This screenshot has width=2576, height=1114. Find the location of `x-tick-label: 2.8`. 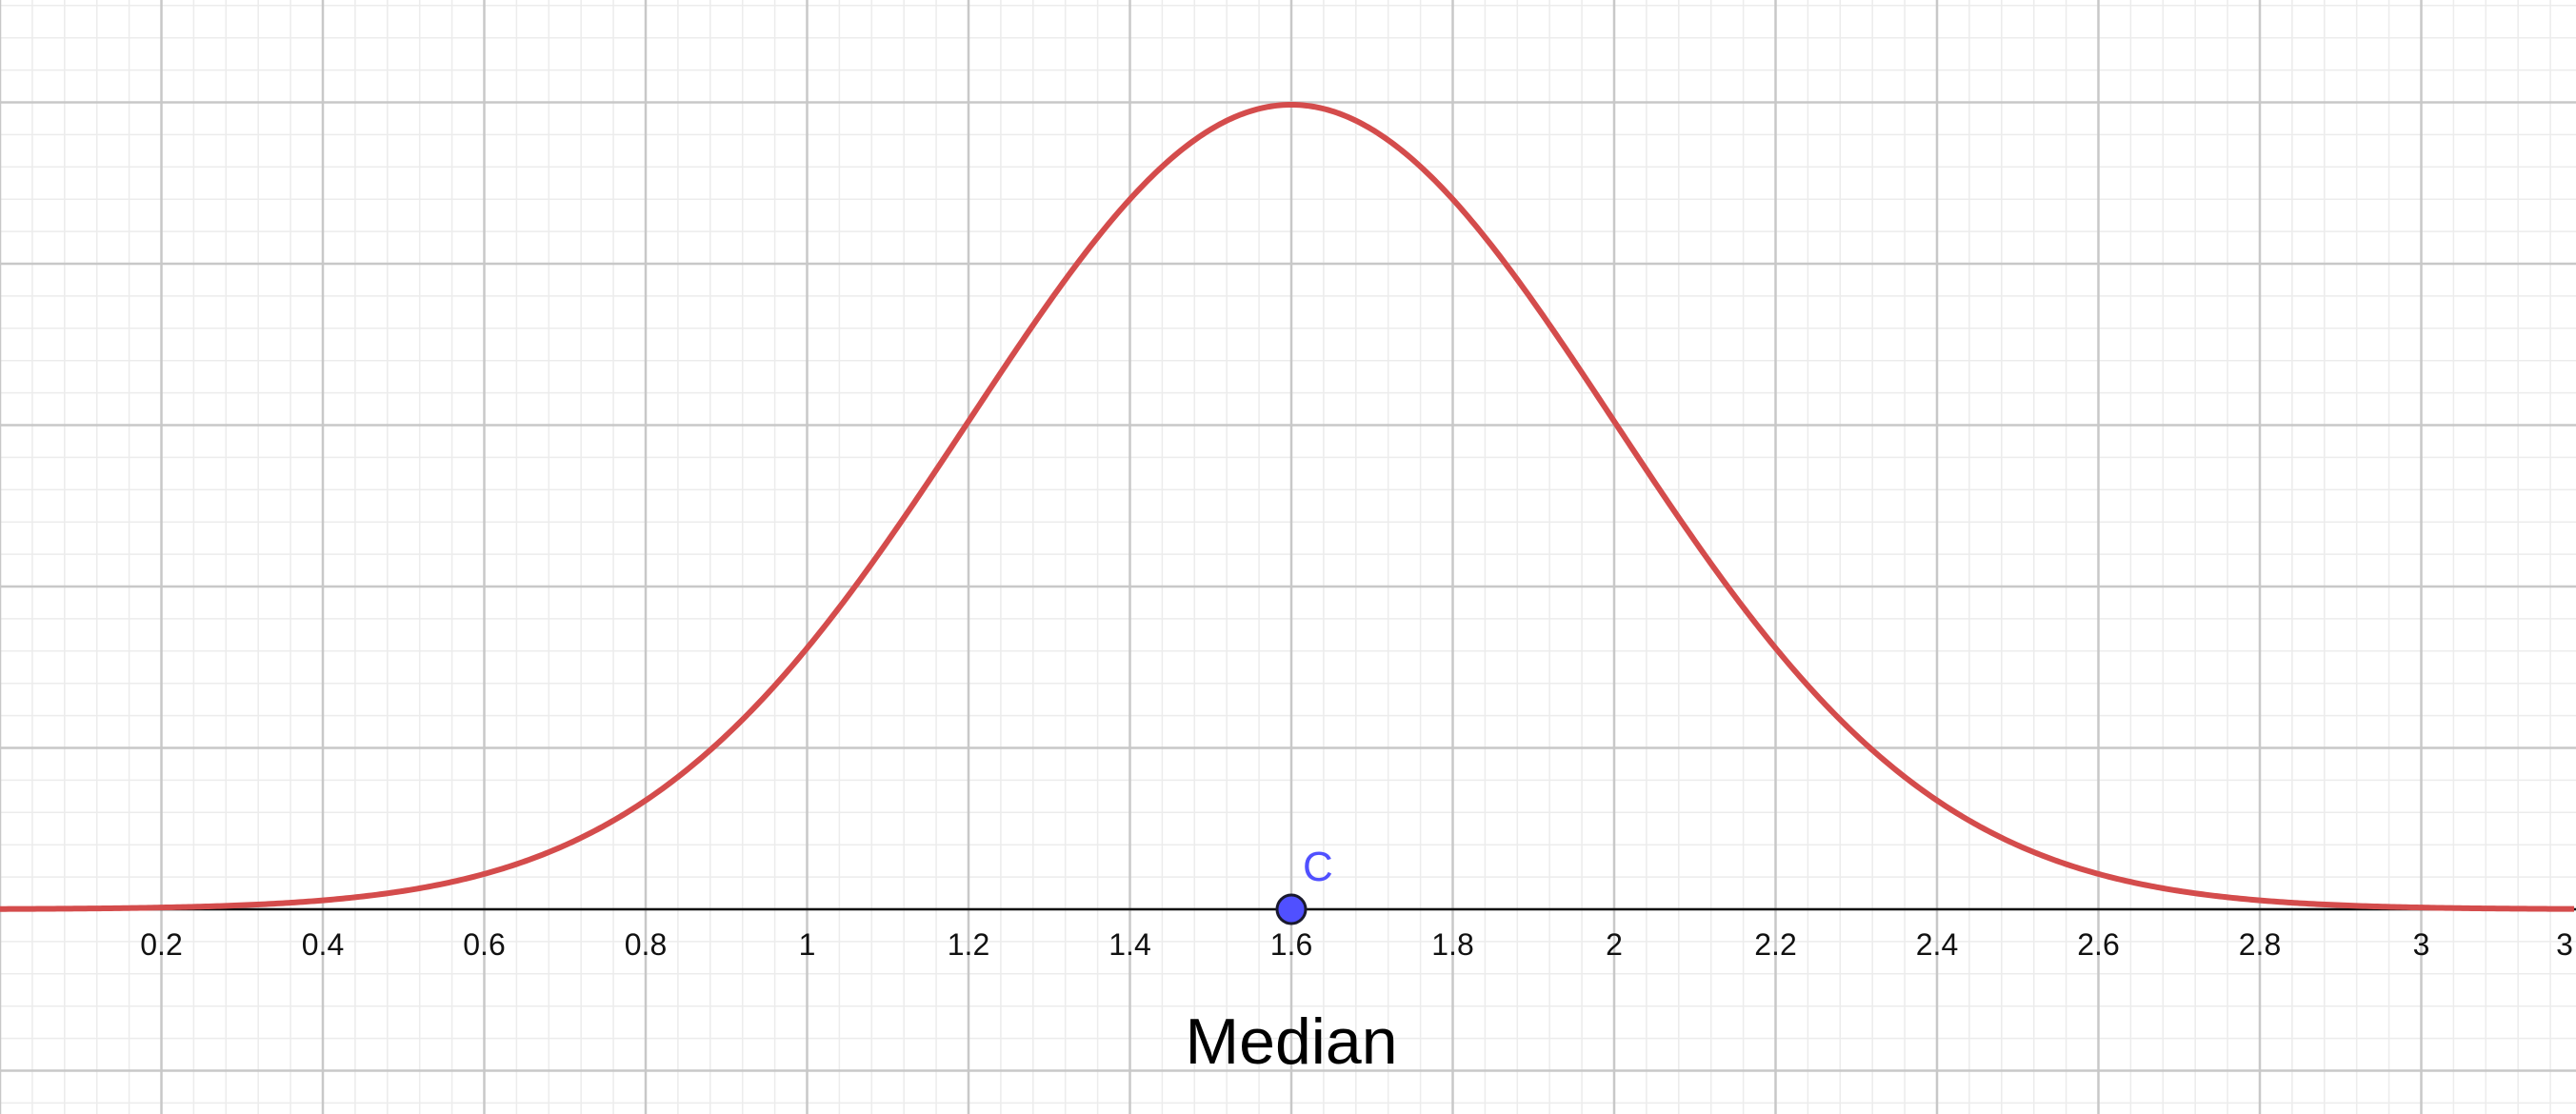

x-tick-label: 2.8 is located at coordinates (2260, 944).